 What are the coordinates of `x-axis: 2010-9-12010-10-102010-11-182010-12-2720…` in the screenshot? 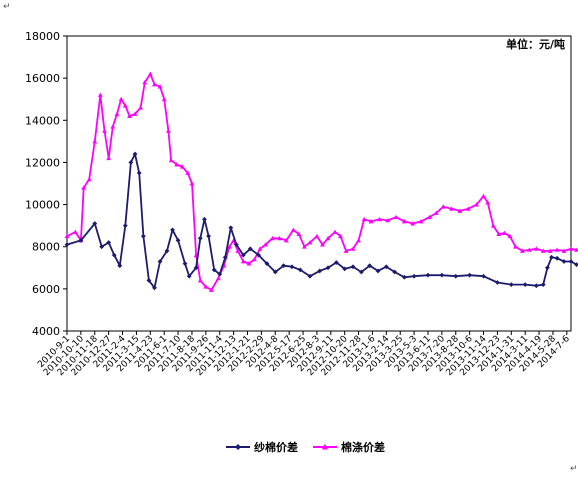 It's located at (304, 354).